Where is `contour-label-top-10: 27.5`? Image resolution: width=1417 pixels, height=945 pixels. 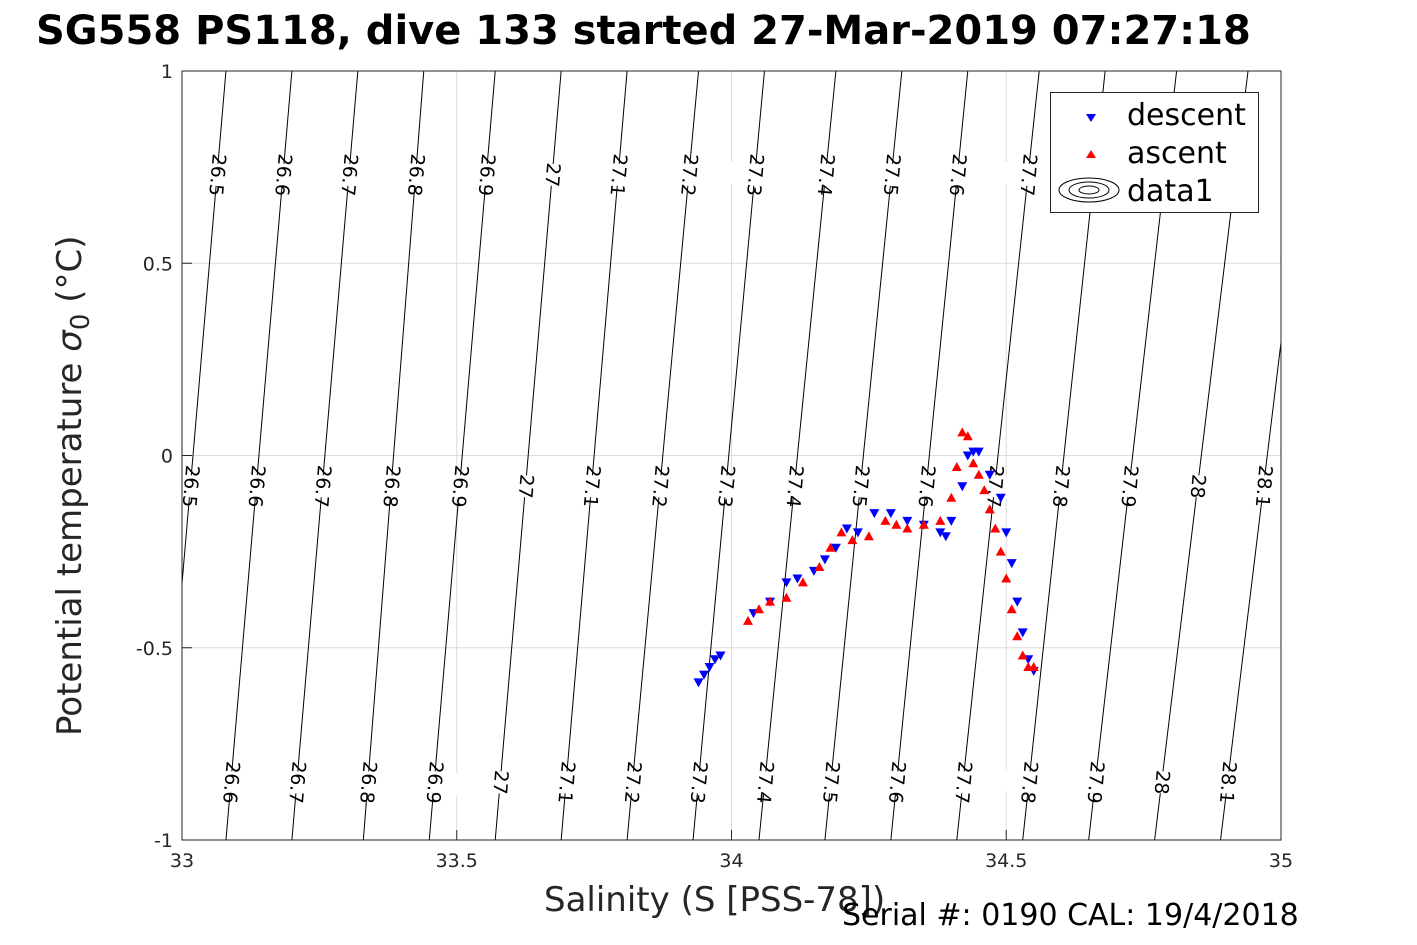 contour-label-top-10: 27.5 is located at coordinates (892, 175).